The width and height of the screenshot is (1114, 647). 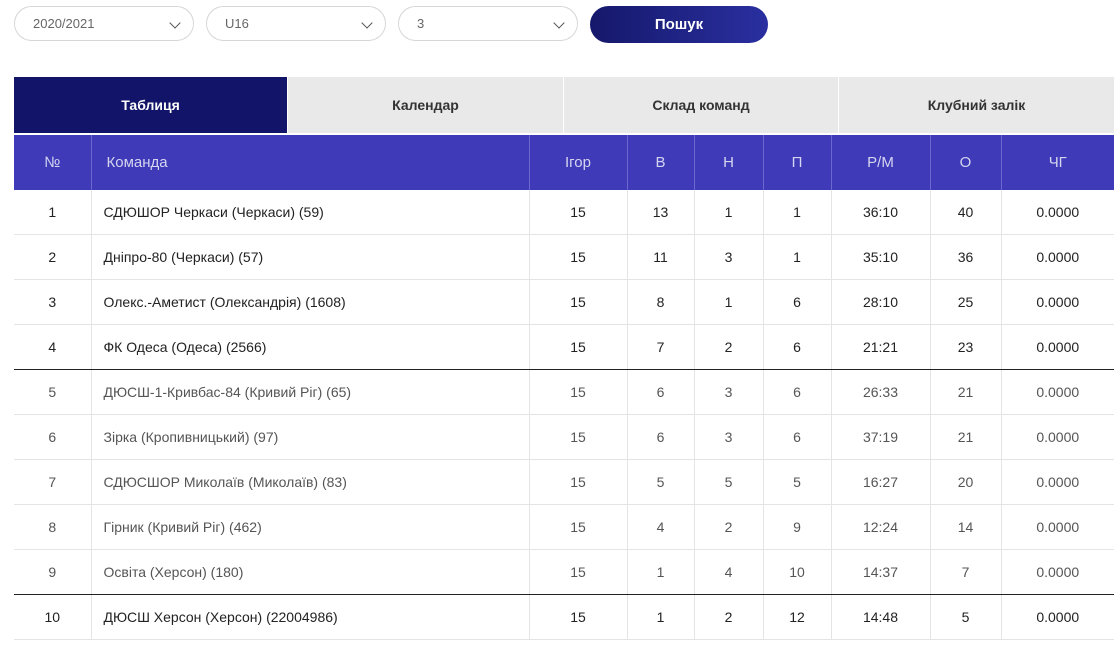 I want to click on table-row: 9 Освіта (Херсон) (180) 15 1 4 10 14:37 7 0.0000, so click(x=564, y=572).